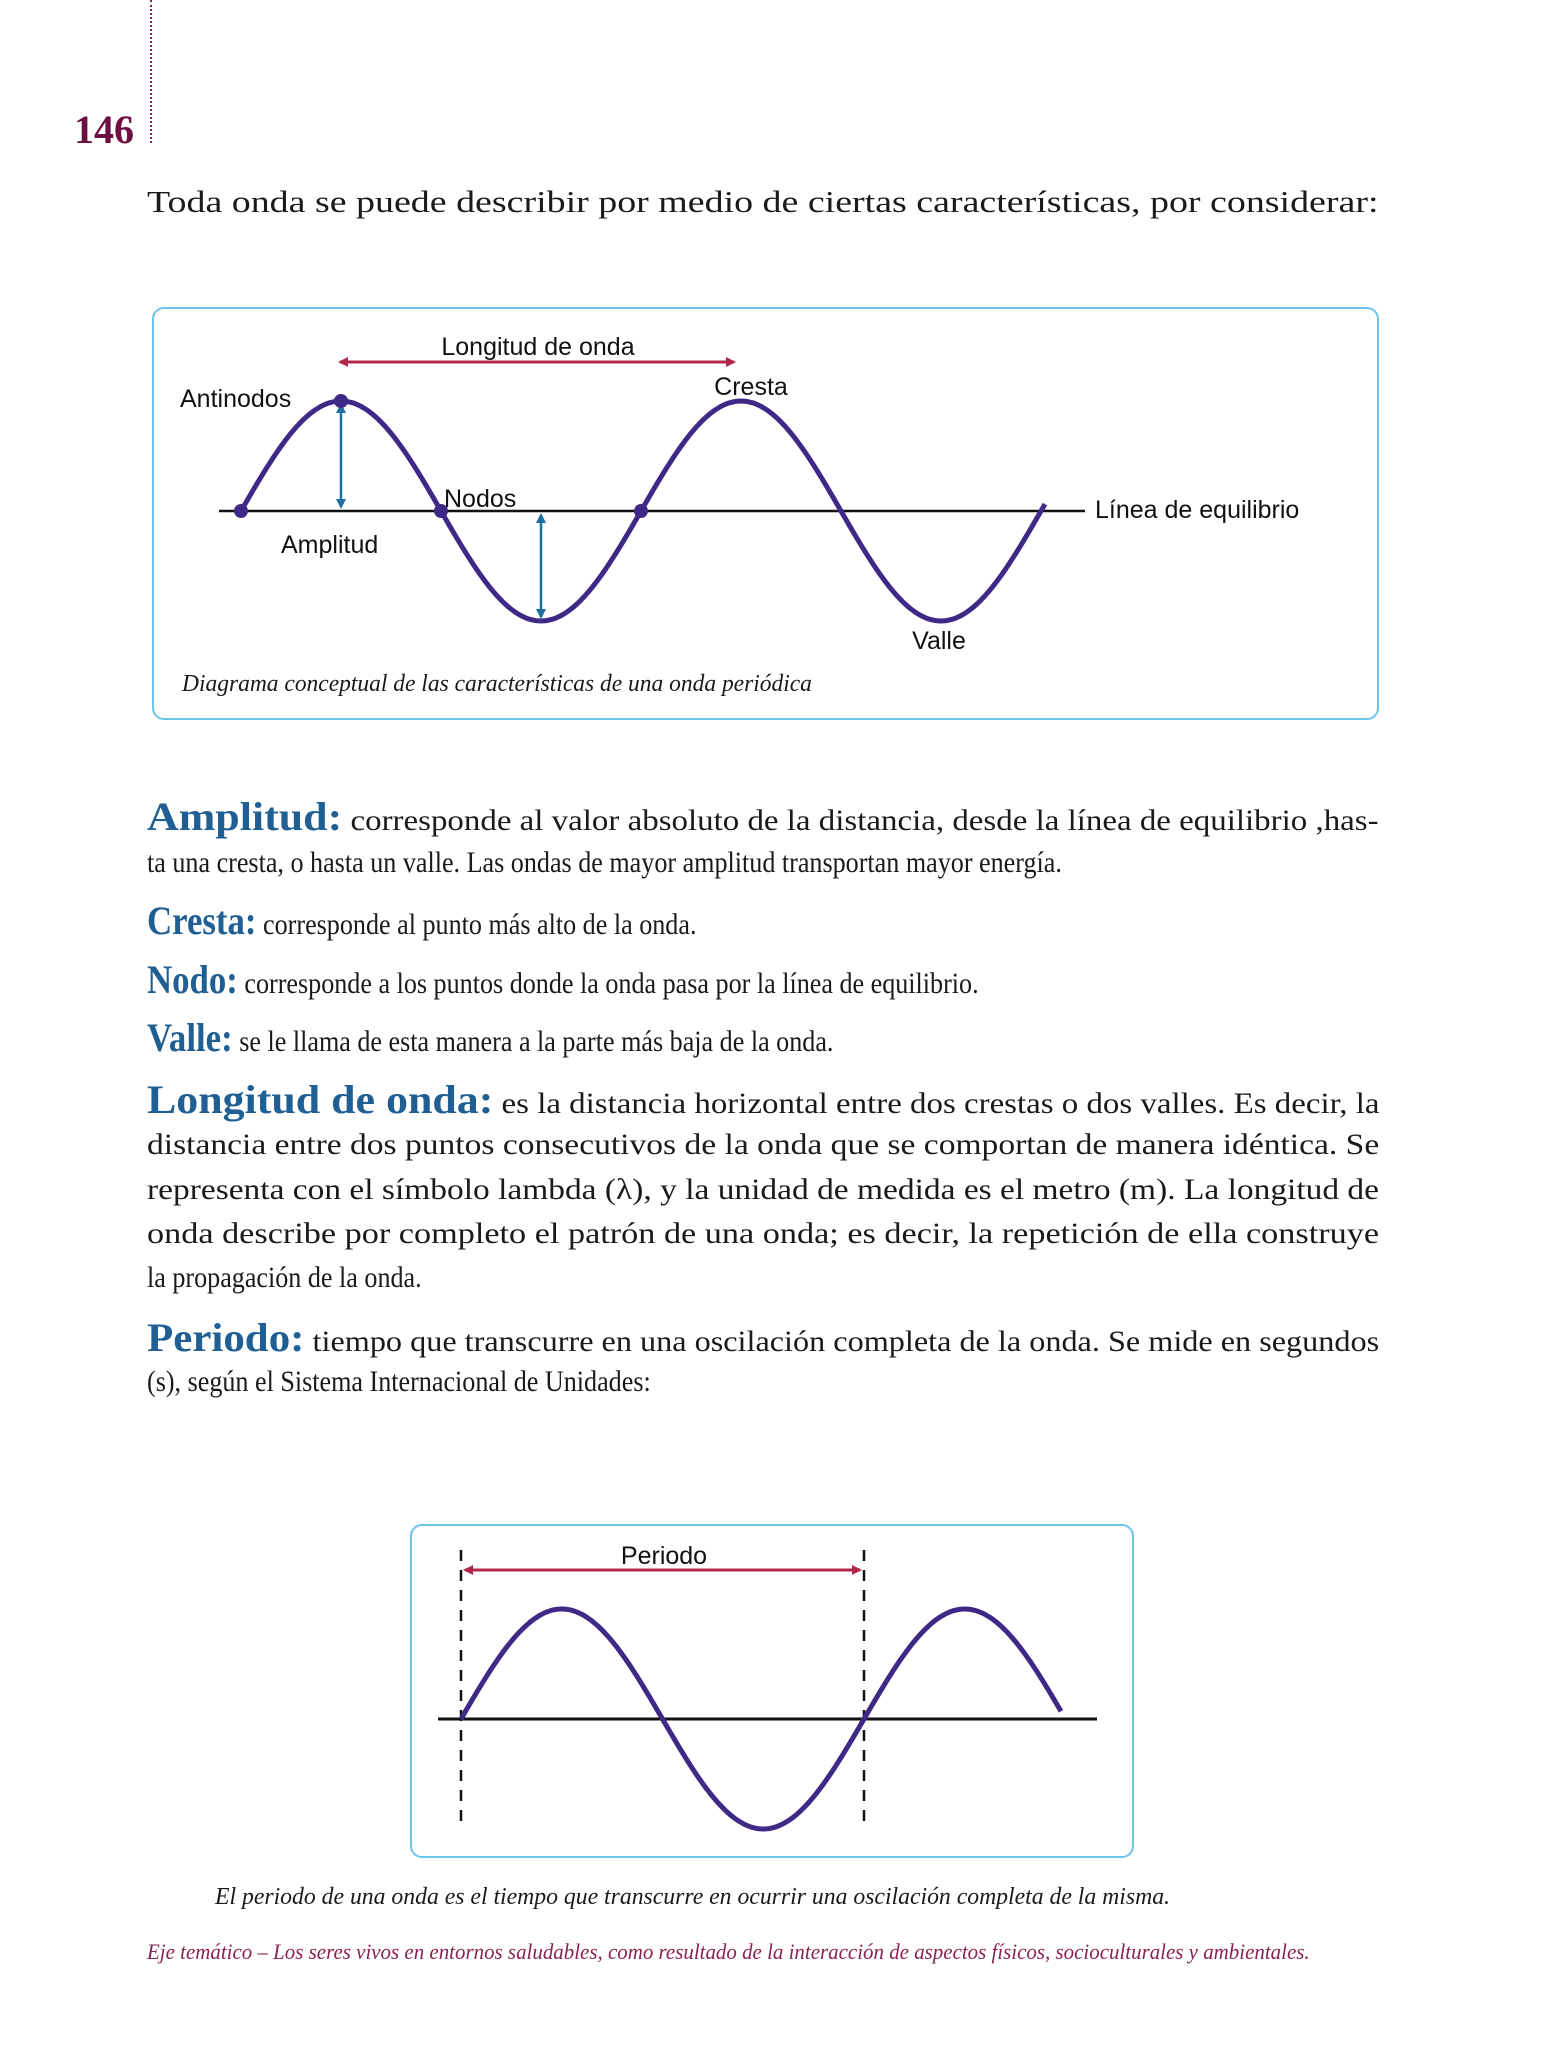 This screenshot has height=2048, width=1564. I want to click on wave-curve, so click(761, 1719).